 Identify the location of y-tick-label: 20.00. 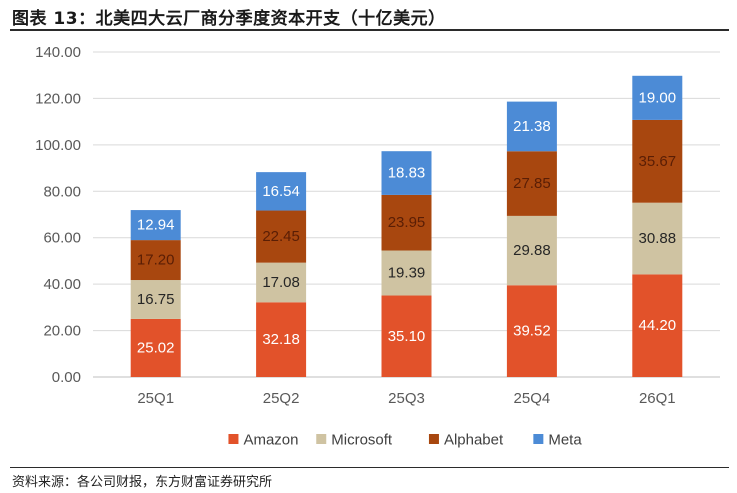
(62, 331).